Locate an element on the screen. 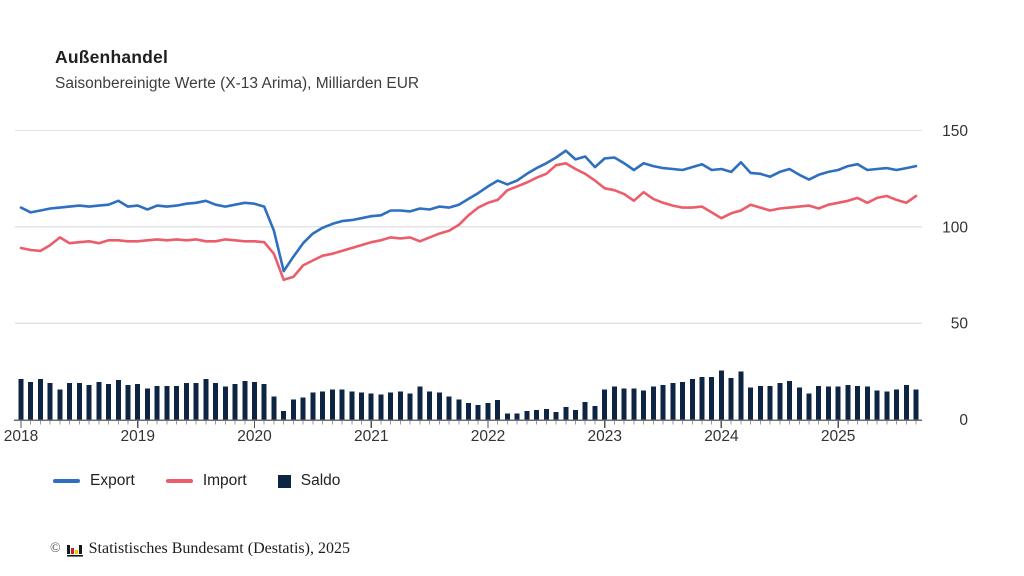  x-axis-label: 2019 is located at coordinates (137, 436).